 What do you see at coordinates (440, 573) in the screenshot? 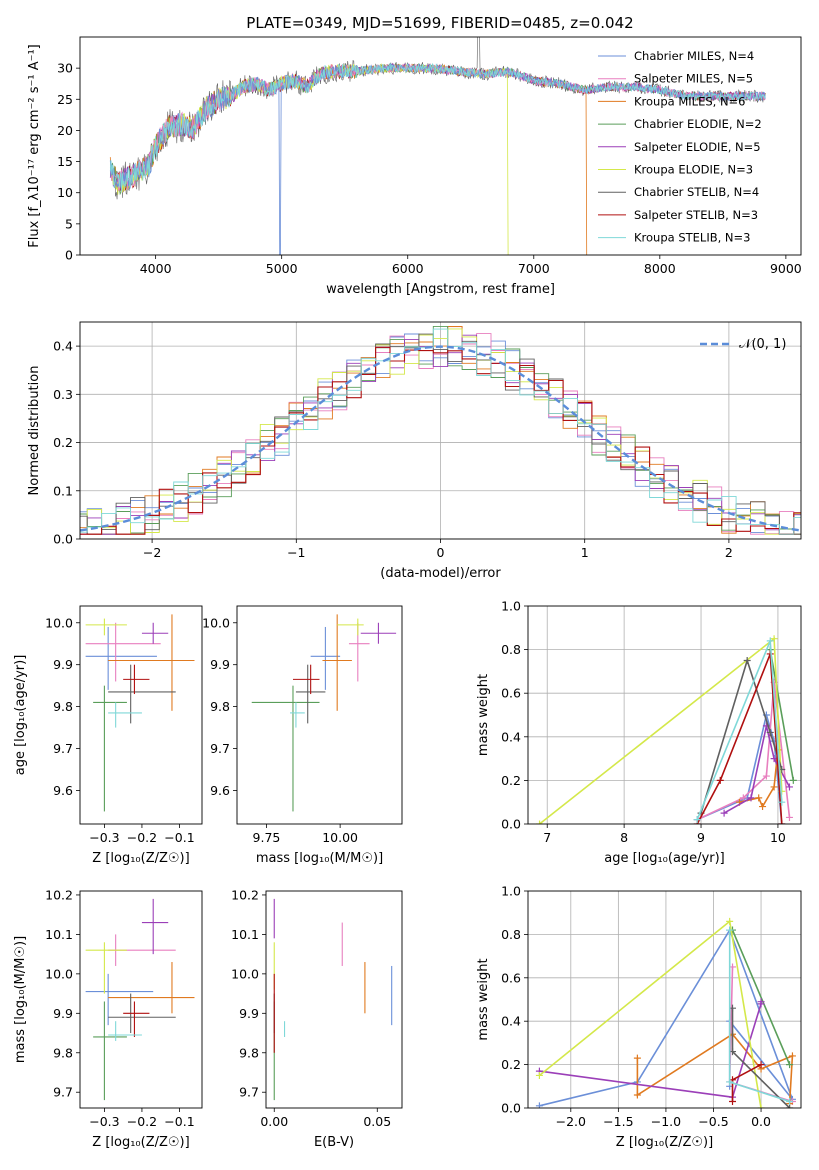
I see `residuals-x-axis-label: (data-model)/error` at bounding box center [440, 573].